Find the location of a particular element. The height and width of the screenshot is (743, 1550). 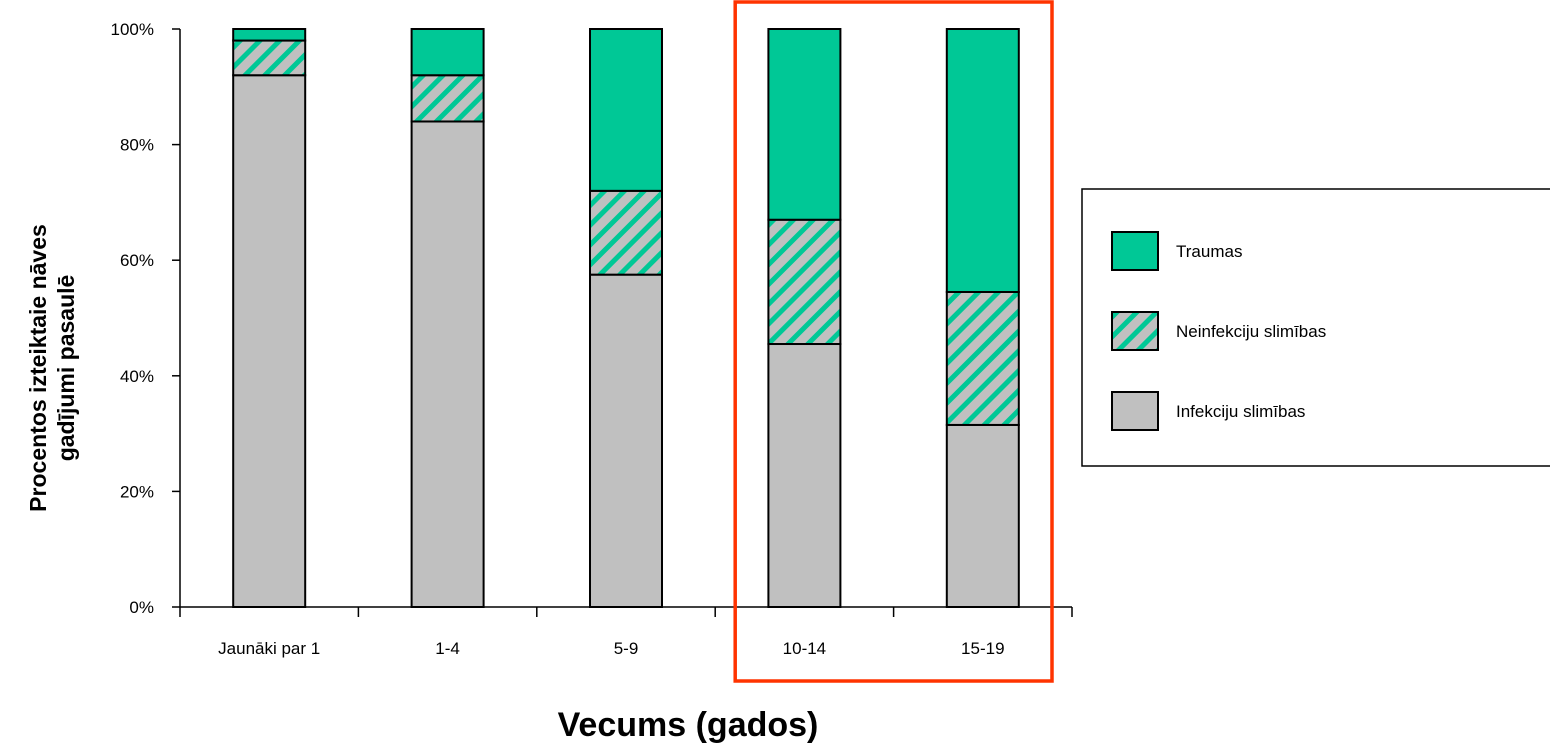

y-axis-ticks: 0% 20% 40% 60% 80% 100% is located at coordinates (145, 318).